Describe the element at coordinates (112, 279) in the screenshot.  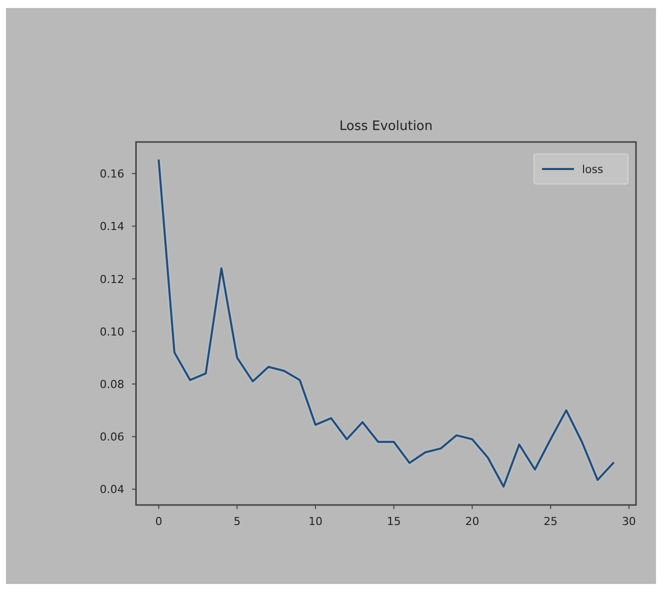
I see `y-tick-label: 0.12` at that location.